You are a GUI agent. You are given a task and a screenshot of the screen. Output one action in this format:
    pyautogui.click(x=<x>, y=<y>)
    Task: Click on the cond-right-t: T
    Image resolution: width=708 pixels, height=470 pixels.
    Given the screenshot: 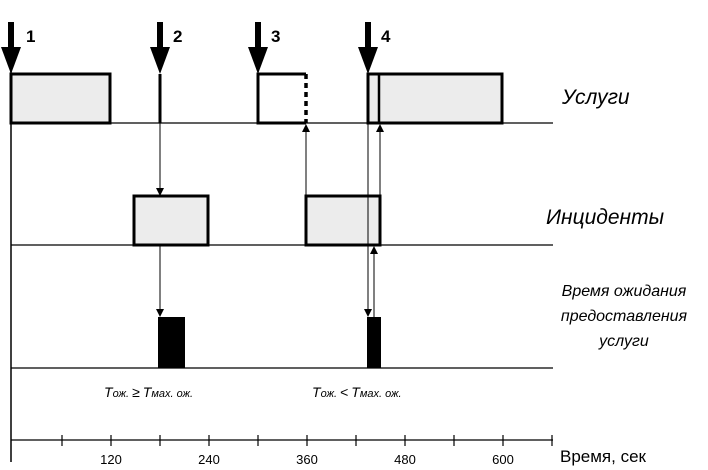 What is the action you would take?
    pyautogui.click(x=316, y=392)
    